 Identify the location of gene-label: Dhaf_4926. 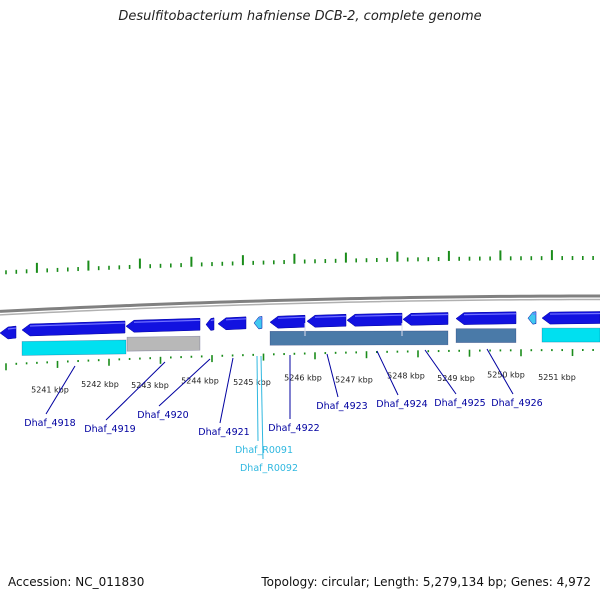
(516, 403).